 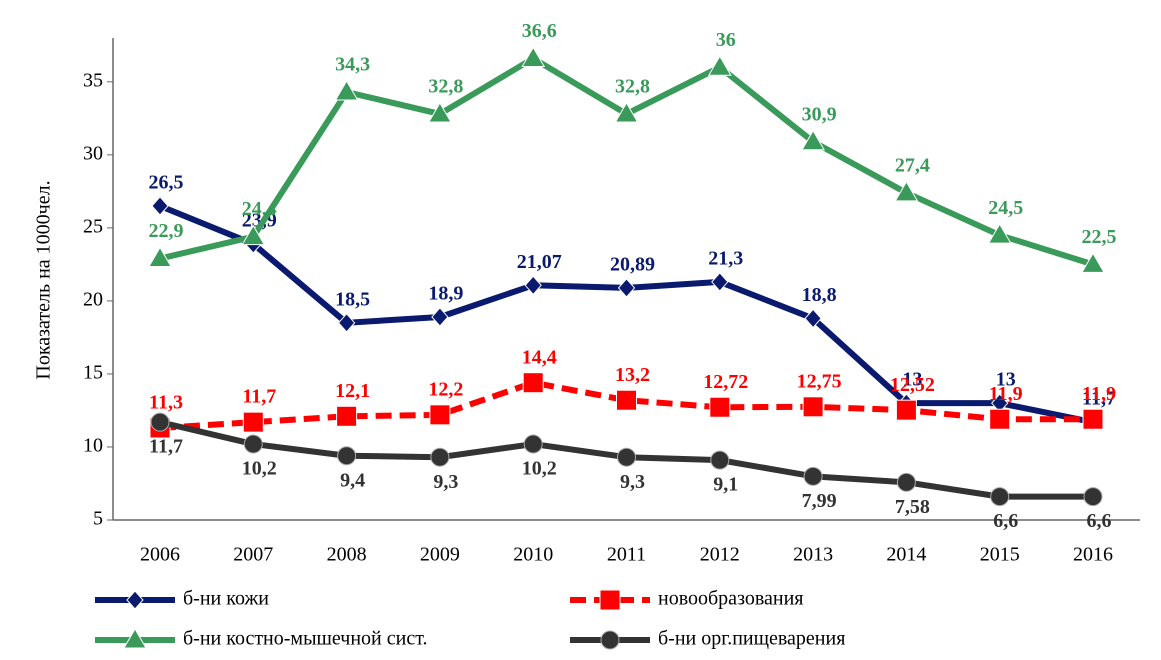 I want to click on data-label: 9,1, so click(x=725, y=485).